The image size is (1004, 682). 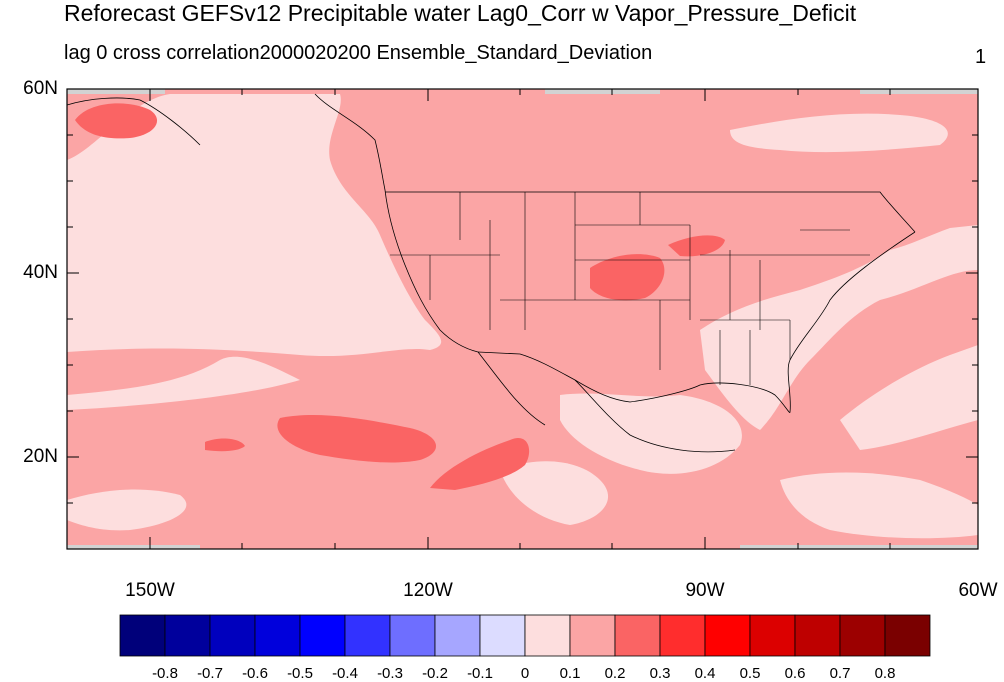 I want to click on colorbar-label: 0.3, so click(x=660, y=673).